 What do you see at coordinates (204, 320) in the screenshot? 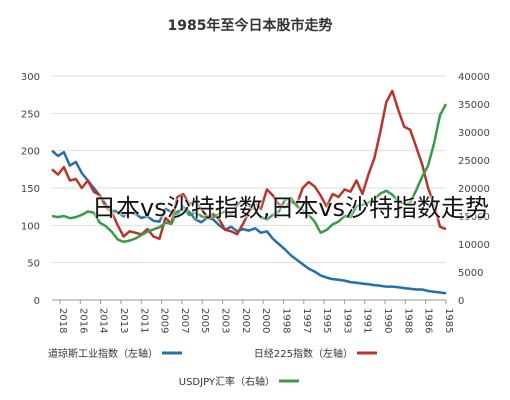
I see `x-tick-label: 2005` at bounding box center [204, 320].